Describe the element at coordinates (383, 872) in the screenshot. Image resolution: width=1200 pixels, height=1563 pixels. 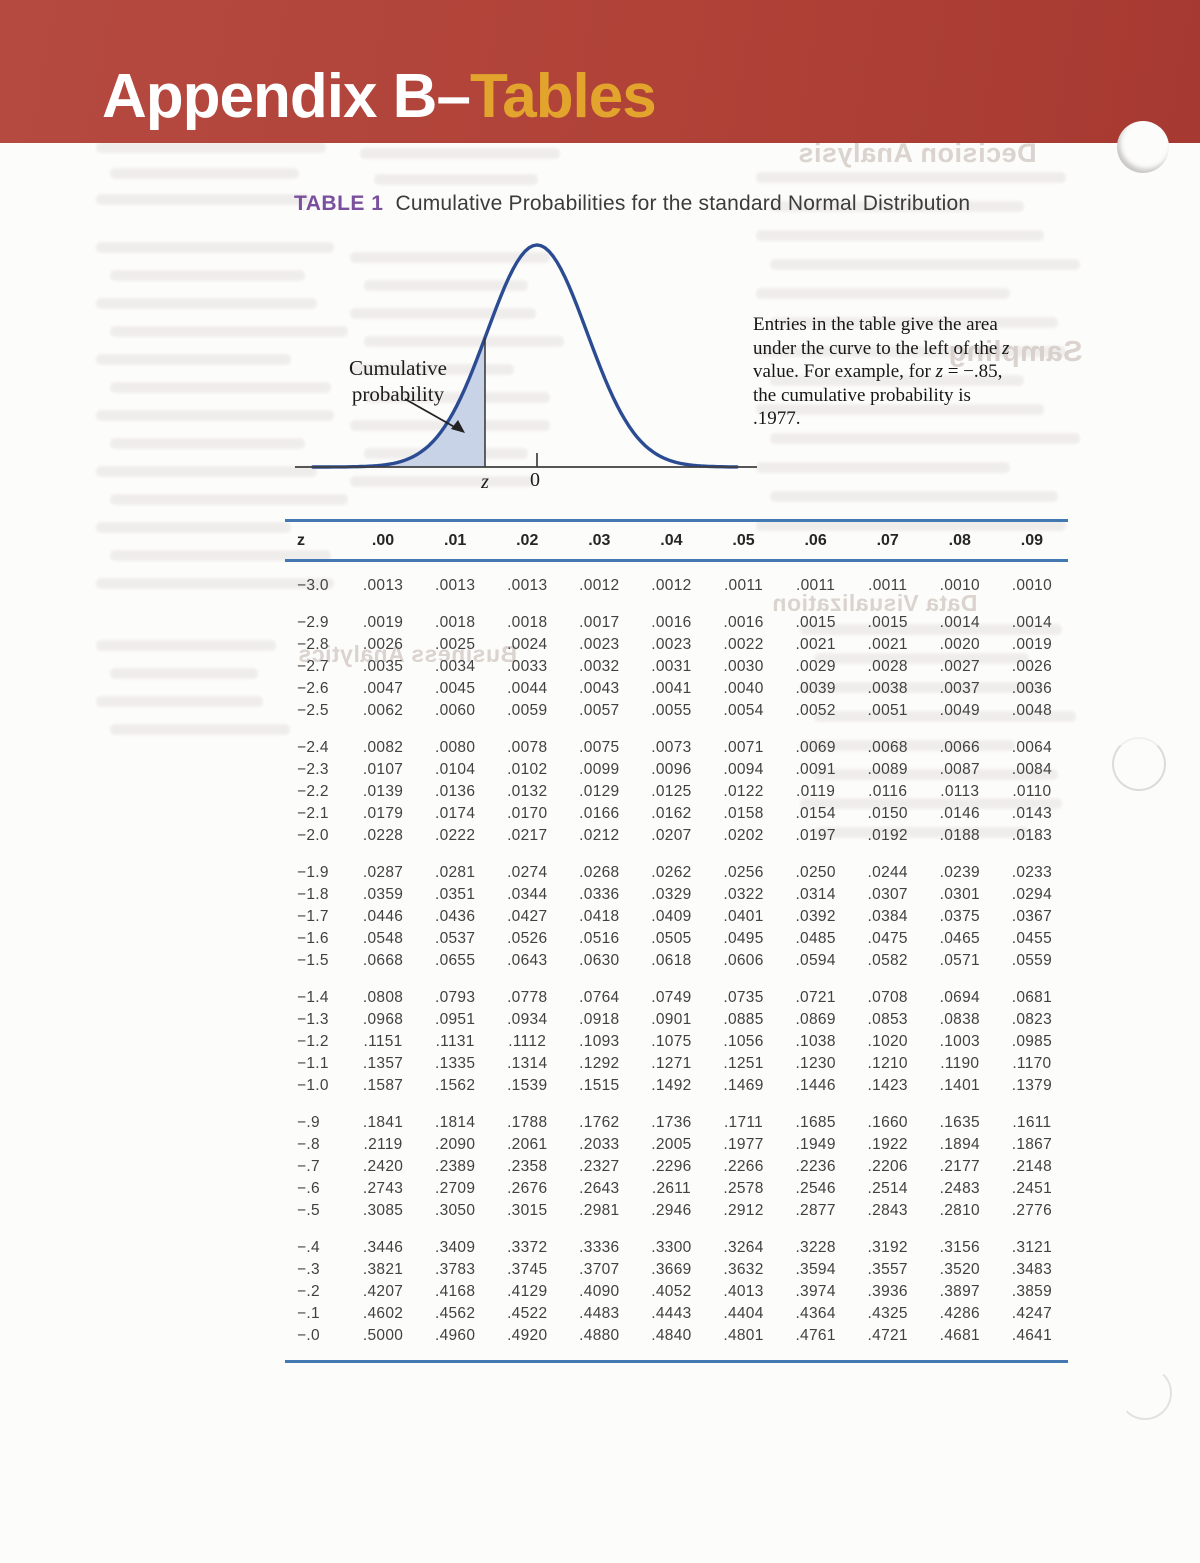
I see `probability-cell: .0287` at that location.